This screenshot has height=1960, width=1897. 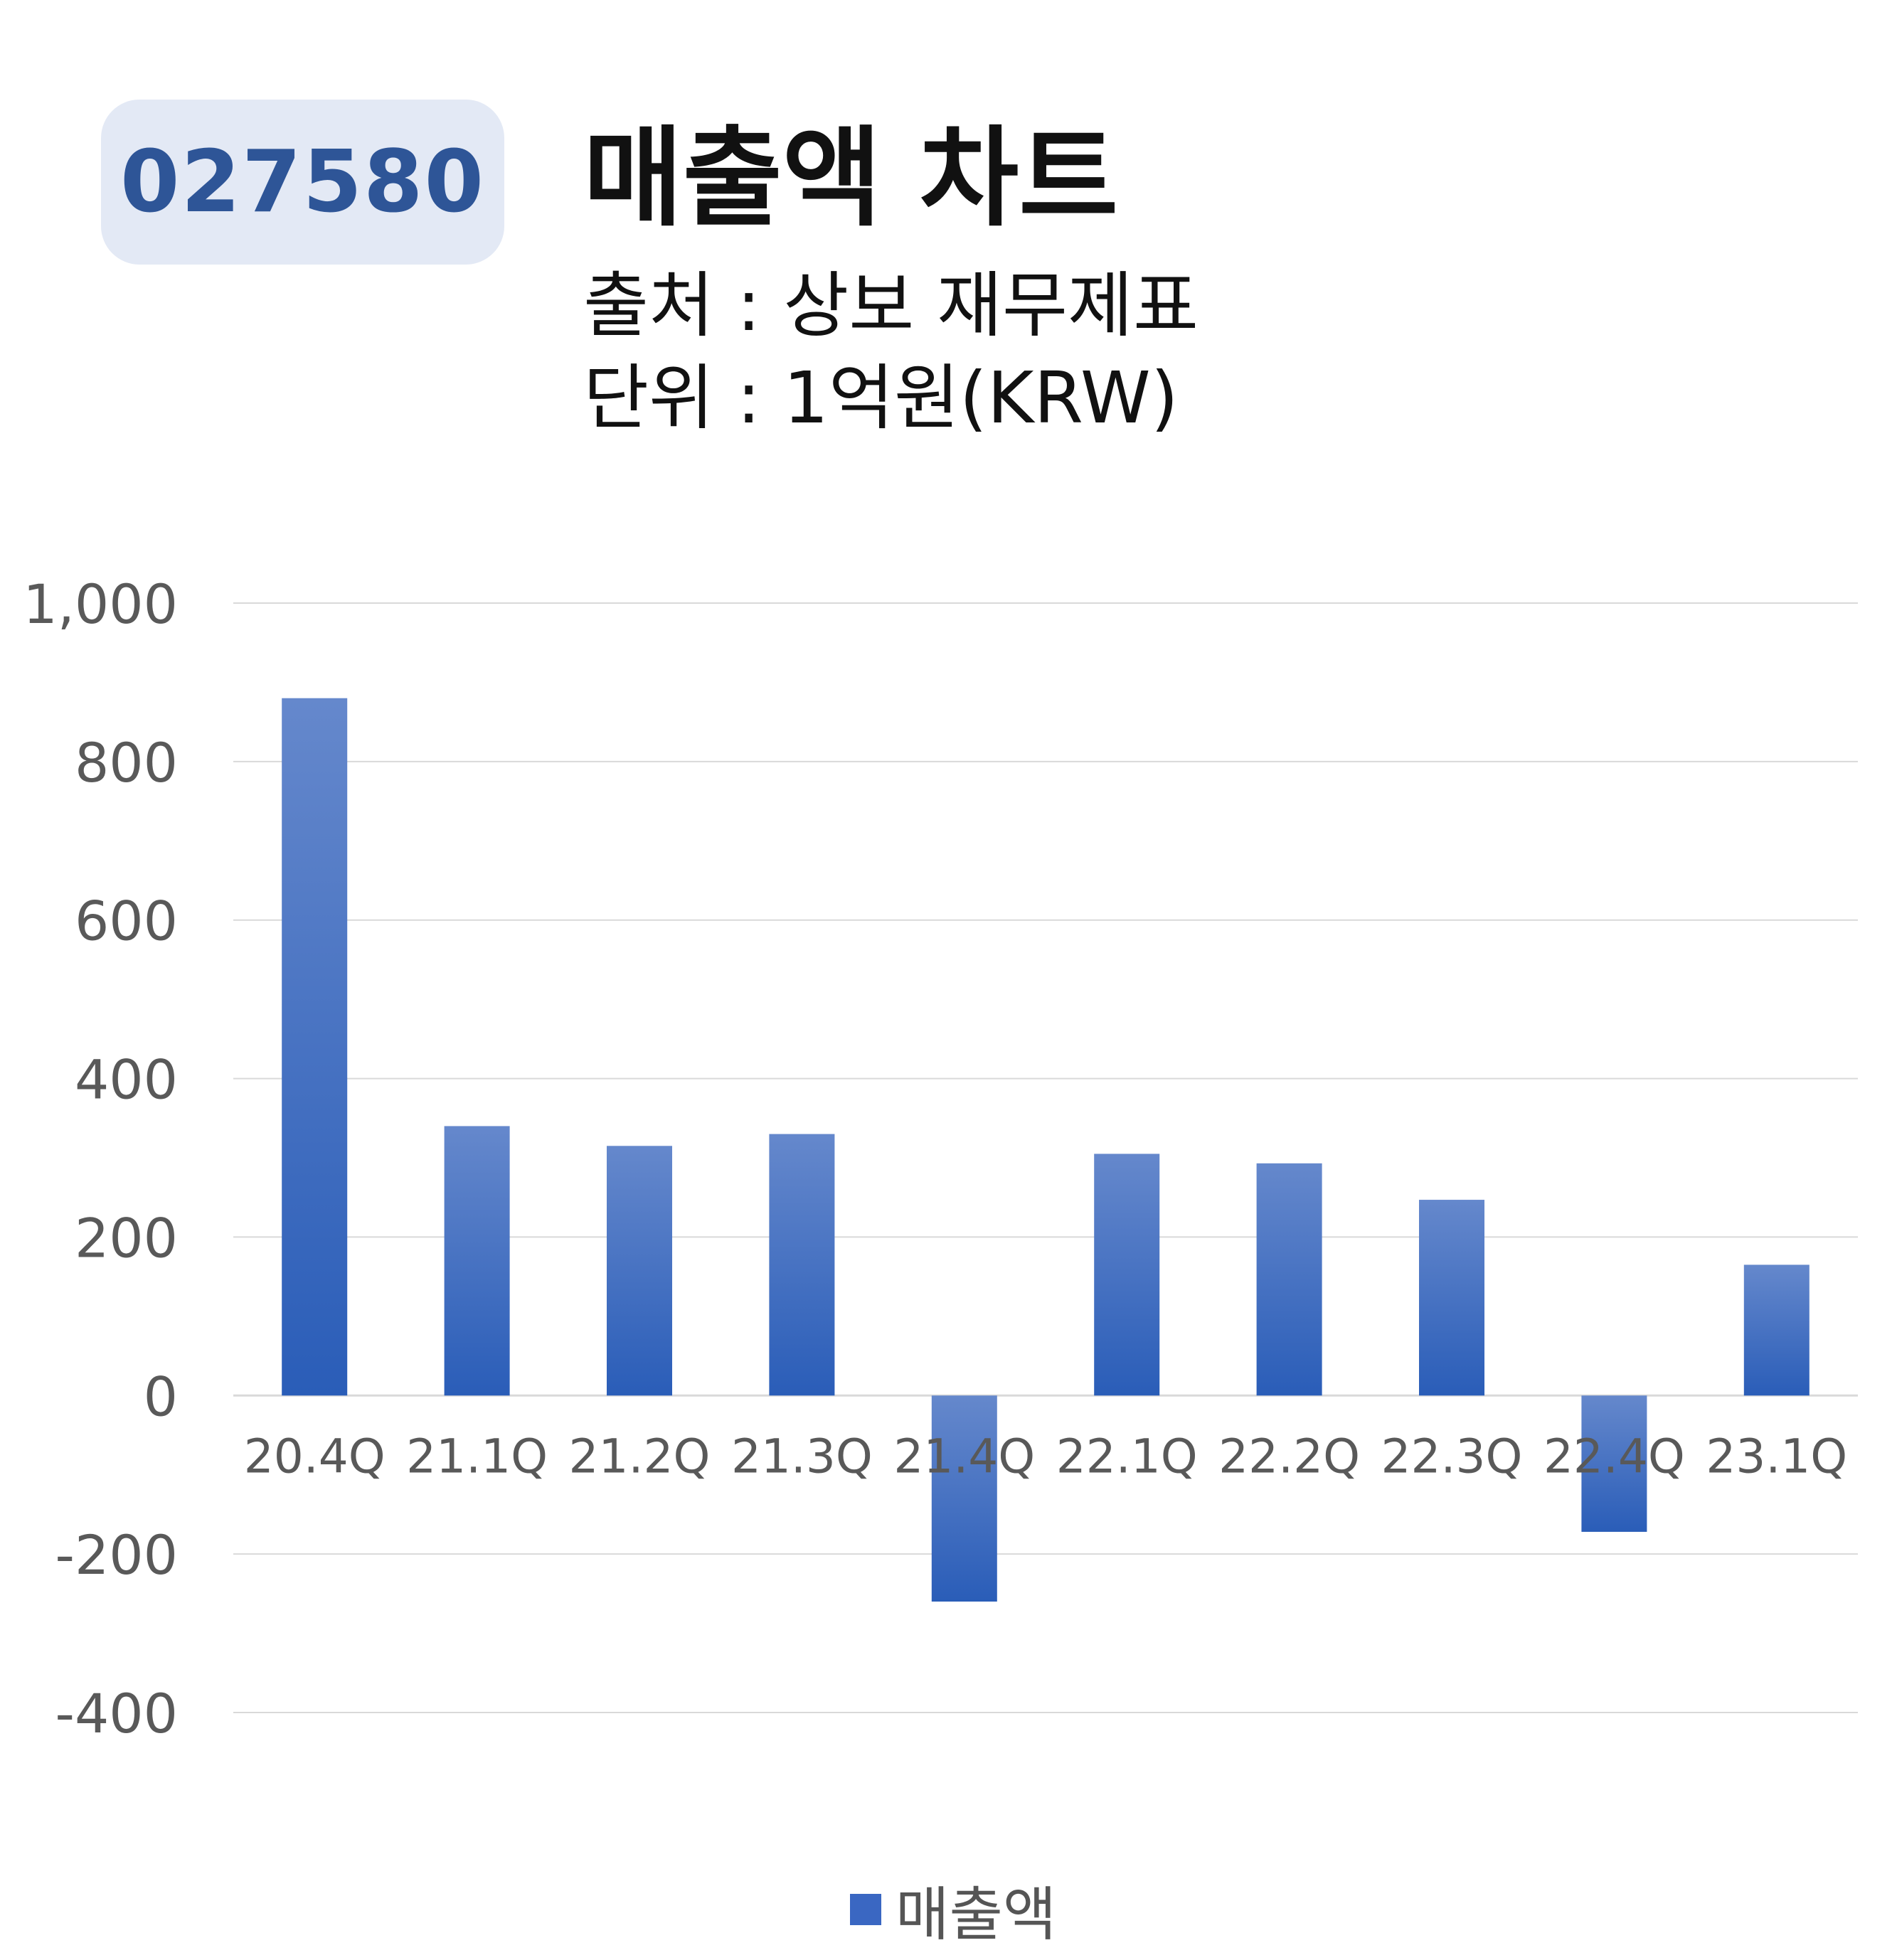 What do you see at coordinates (1452, 1456) in the screenshot?
I see `x-tick-label: 22.3Q` at bounding box center [1452, 1456].